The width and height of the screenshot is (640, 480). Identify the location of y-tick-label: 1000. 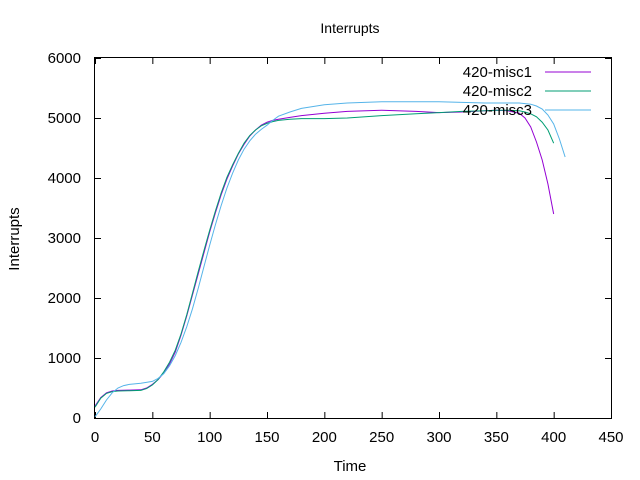
(64, 358).